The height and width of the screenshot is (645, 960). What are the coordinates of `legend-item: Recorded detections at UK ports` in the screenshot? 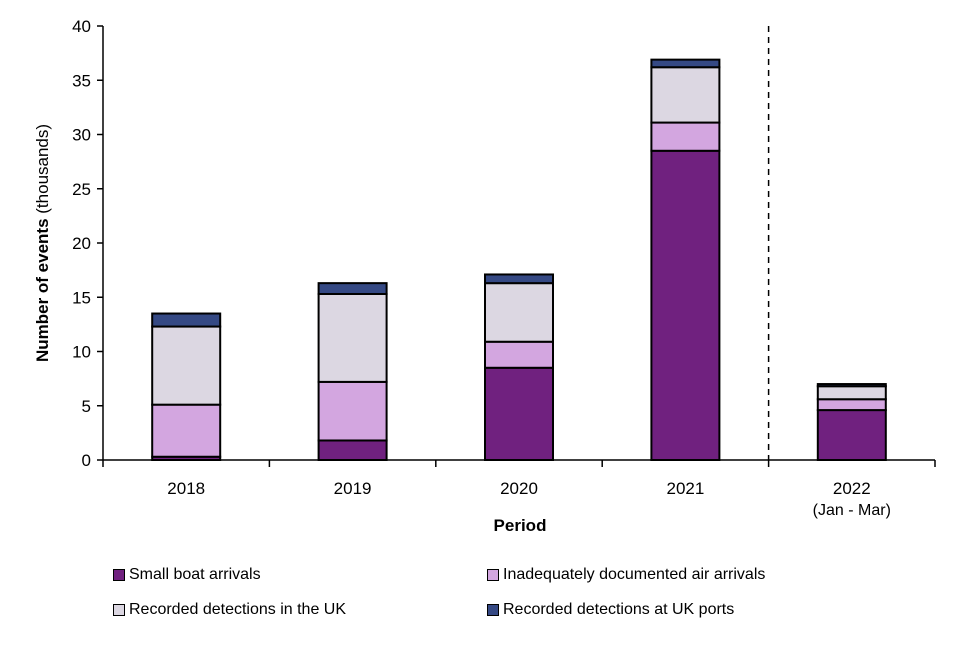 It's located at (610, 610).